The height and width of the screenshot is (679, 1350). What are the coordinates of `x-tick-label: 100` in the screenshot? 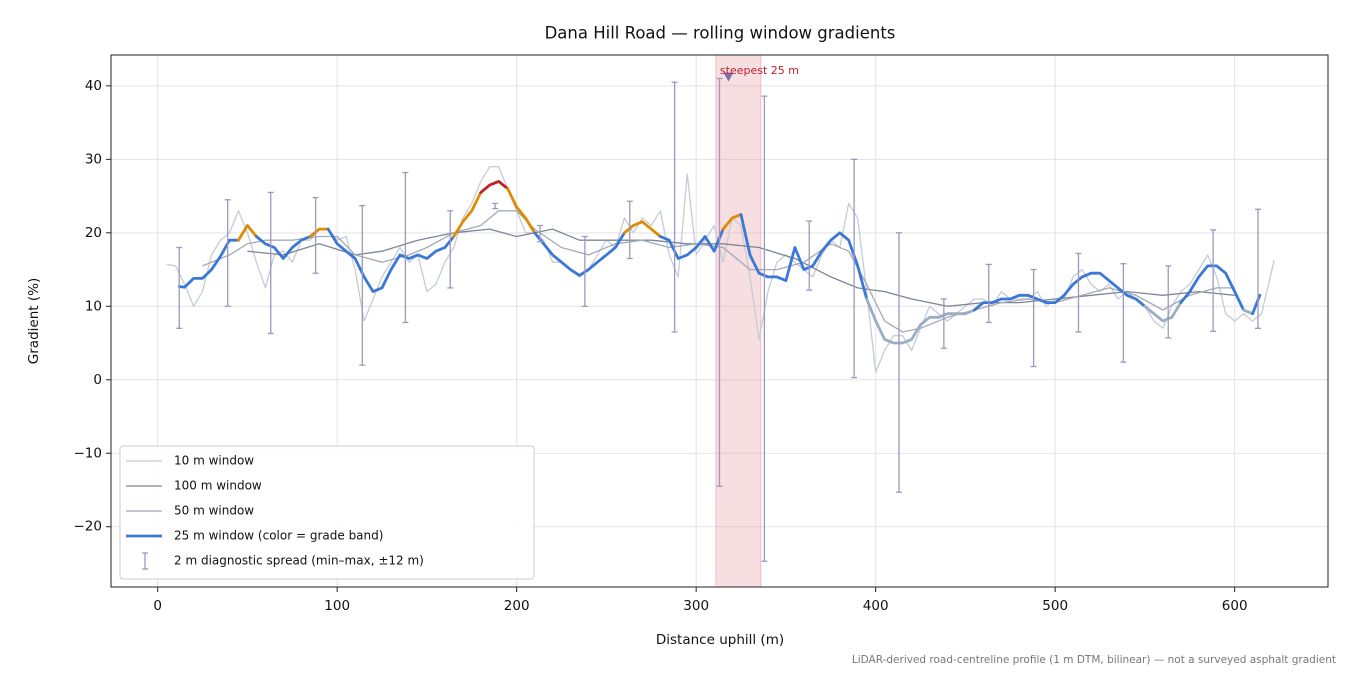 It's located at (337, 606).